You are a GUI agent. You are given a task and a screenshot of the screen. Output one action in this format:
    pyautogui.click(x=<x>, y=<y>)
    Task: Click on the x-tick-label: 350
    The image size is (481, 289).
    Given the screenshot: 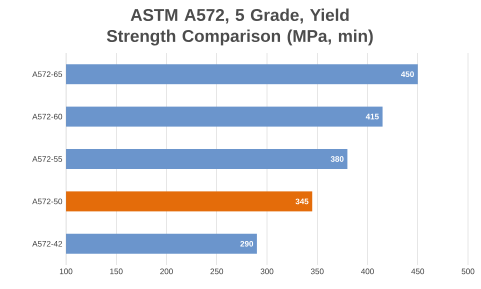 What is the action you would take?
    pyautogui.click(x=317, y=271)
    